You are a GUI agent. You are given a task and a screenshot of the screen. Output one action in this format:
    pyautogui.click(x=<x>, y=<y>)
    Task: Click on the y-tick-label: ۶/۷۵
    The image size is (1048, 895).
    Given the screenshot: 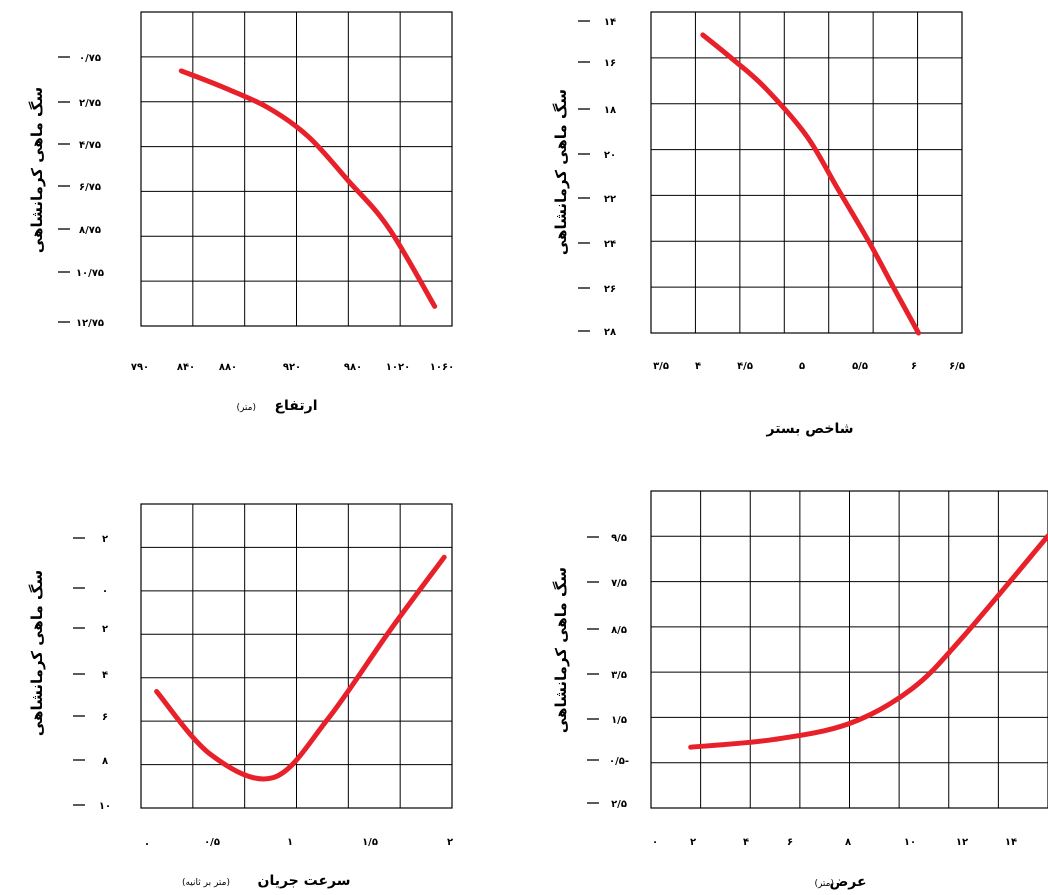 What is the action you would take?
    pyautogui.click(x=90, y=187)
    